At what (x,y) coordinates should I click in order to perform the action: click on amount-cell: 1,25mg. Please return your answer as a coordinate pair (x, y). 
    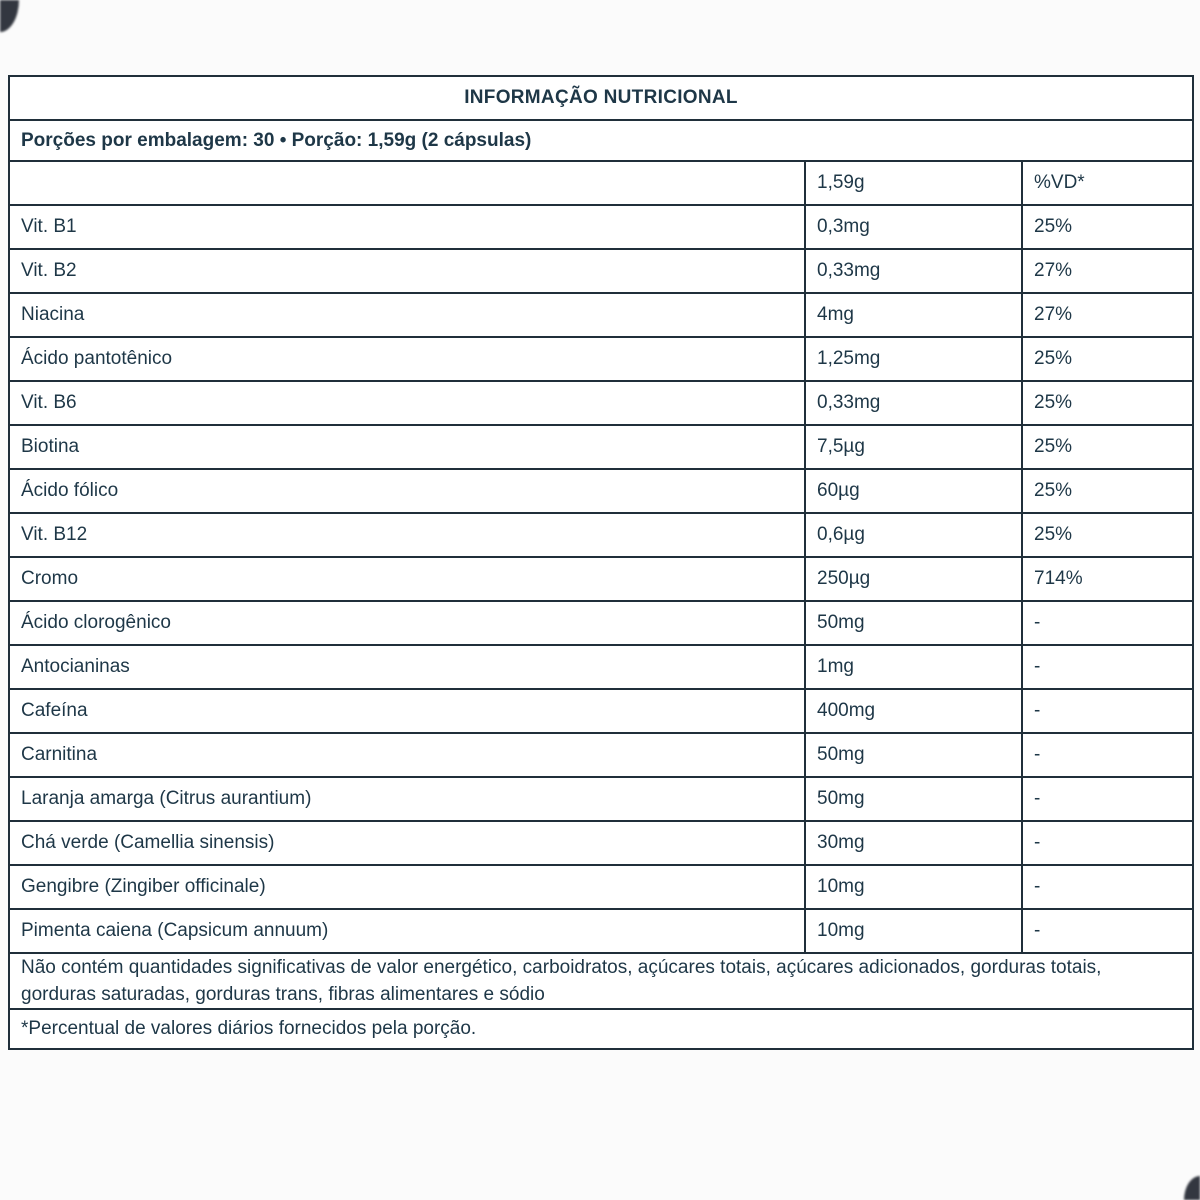
    Looking at the image, I should click on (913, 359).